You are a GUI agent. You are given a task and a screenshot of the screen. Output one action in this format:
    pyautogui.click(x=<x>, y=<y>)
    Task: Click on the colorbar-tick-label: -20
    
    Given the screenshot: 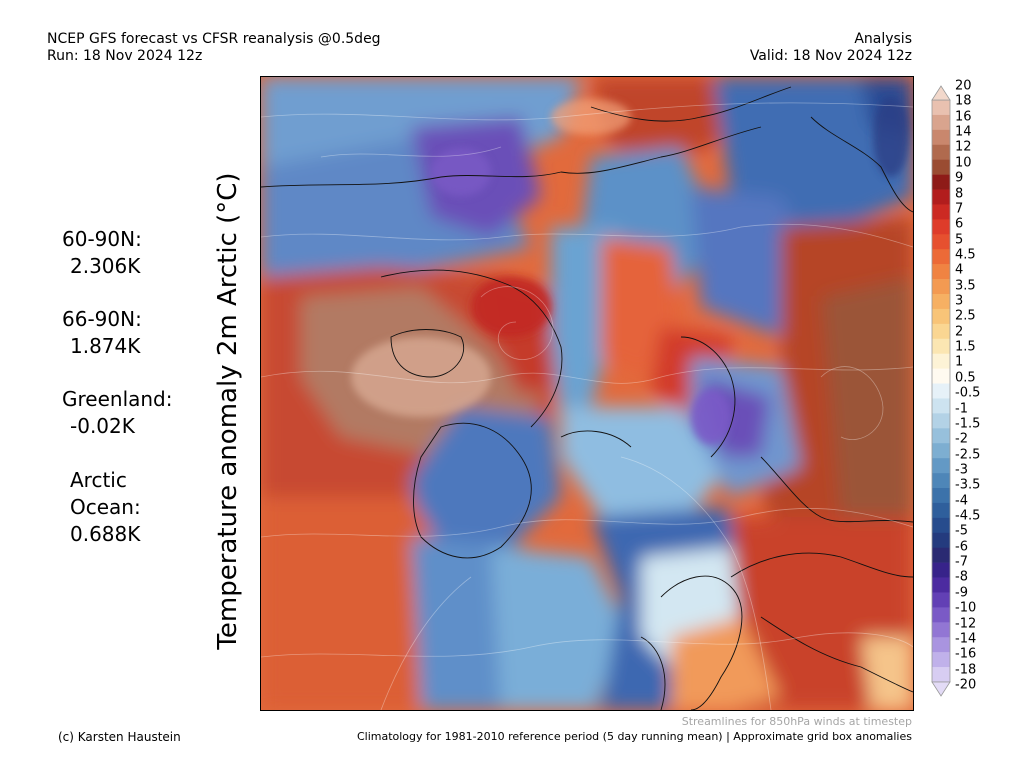 What is the action you would take?
    pyautogui.click(x=966, y=685)
    